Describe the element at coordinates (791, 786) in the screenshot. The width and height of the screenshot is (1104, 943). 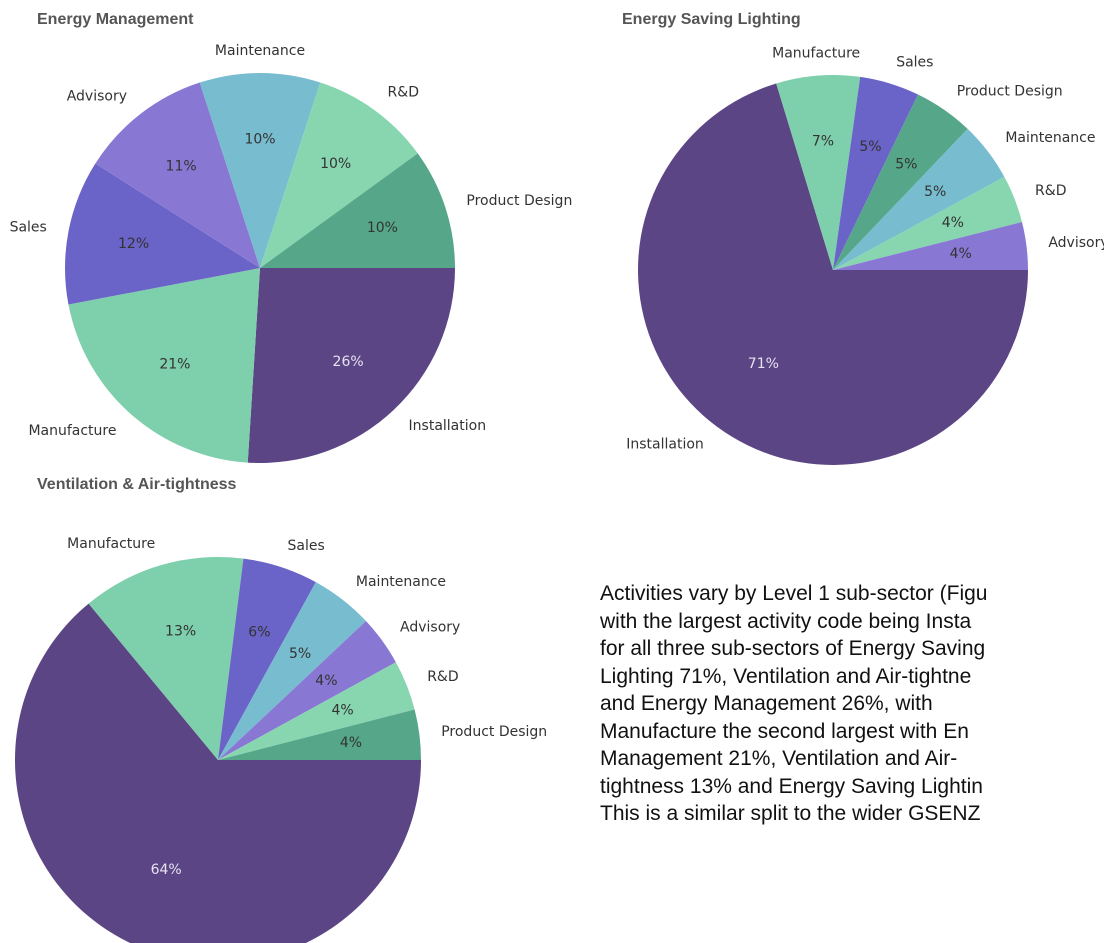
I see `paragraph-line: tightness 13% and Energy Saving Lightin` at that location.